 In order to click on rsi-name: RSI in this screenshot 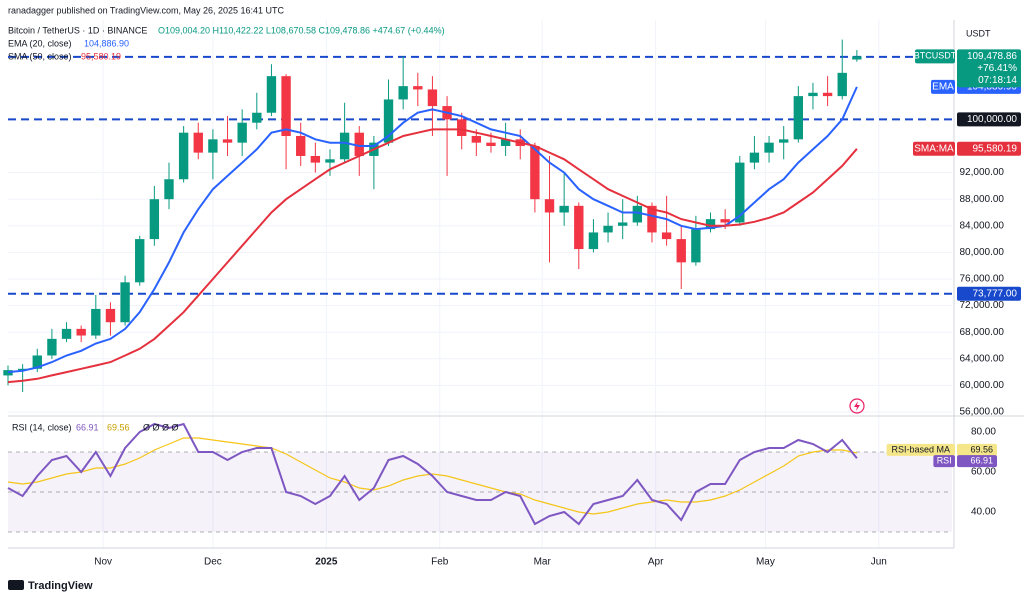, I will do `click(944, 461)`.